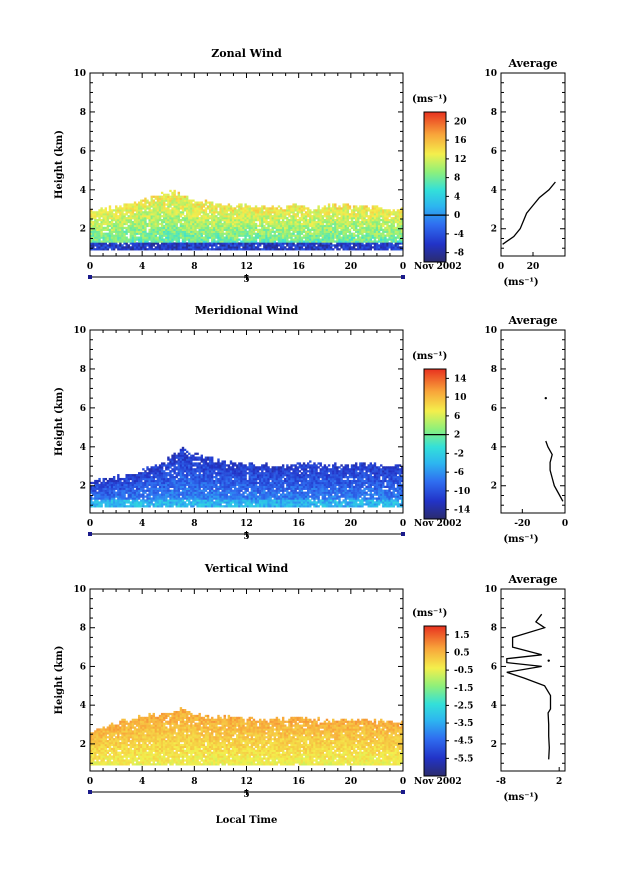  Describe the element at coordinates (457, 197) in the screenshot. I see `colorbar-tick-label: 4` at that location.